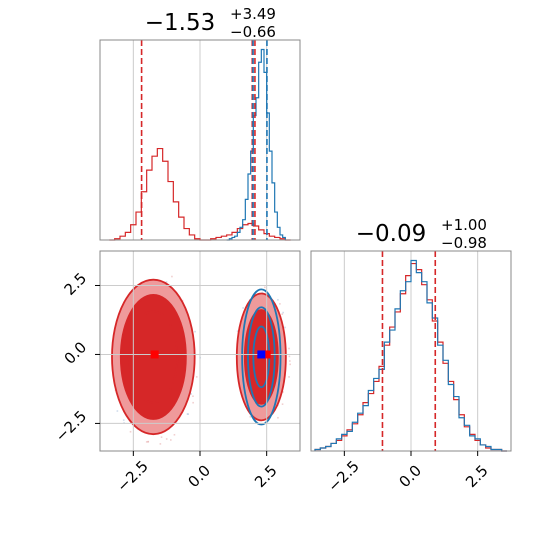 This screenshot has height=550, width=550. I want to click on y-tick-label: 2.5, so click(76, 284).